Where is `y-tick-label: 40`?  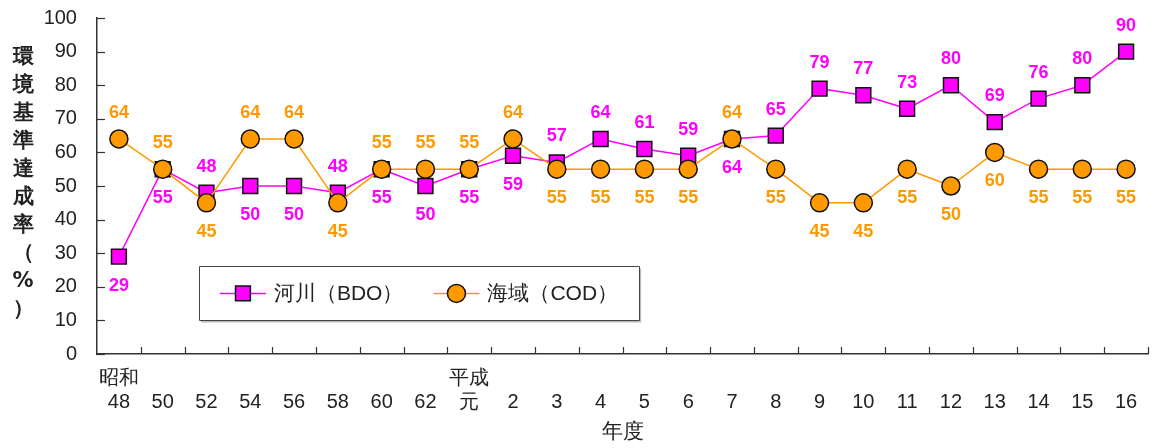 y-tick-label: 40 is located at coordinates (65, 218).